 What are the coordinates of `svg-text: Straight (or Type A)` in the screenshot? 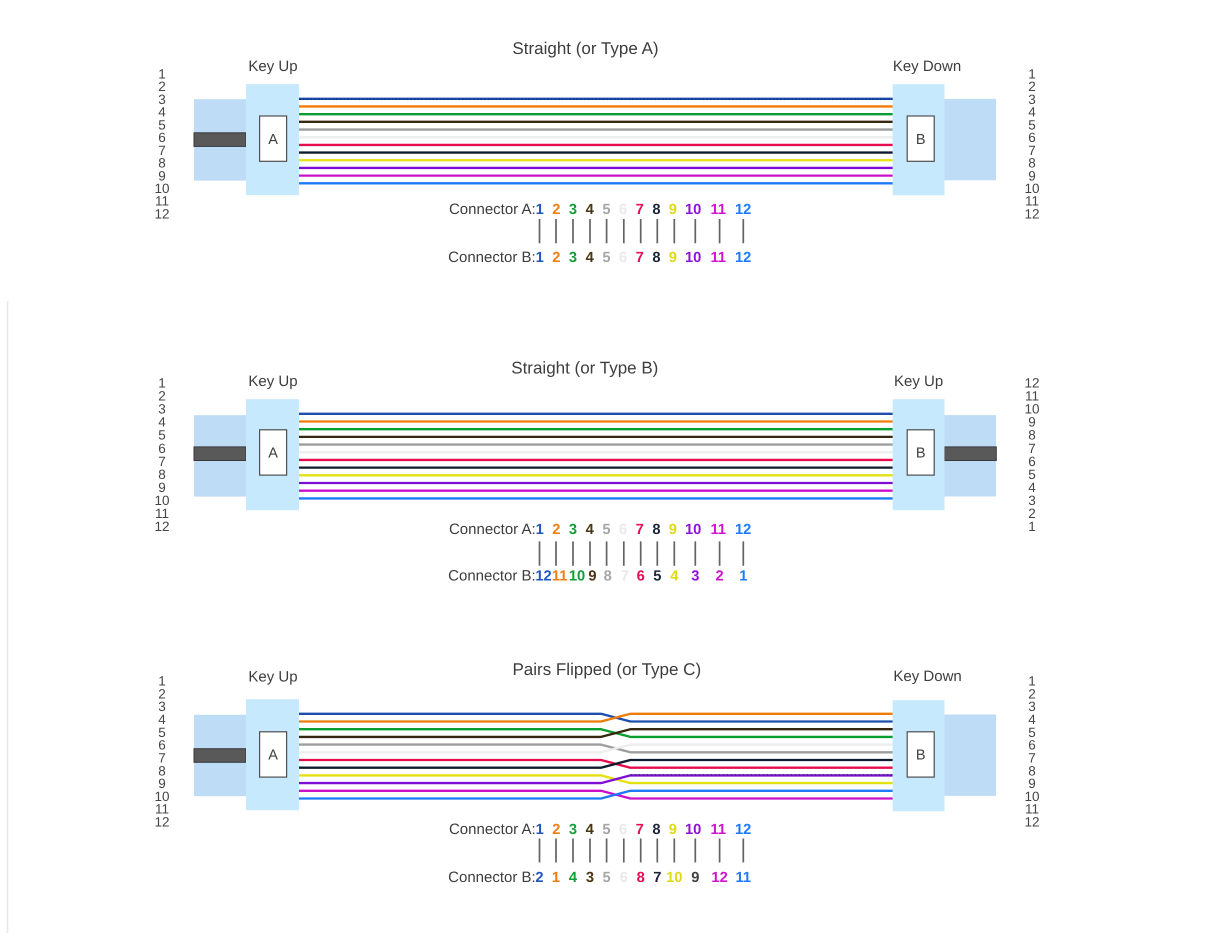 It's located at (585, 48).